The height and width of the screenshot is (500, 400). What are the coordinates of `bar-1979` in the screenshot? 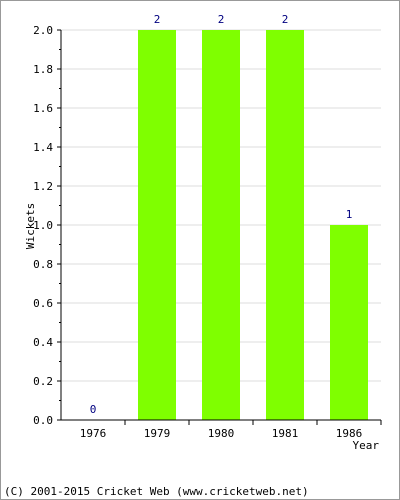 It's located at (157, 225).